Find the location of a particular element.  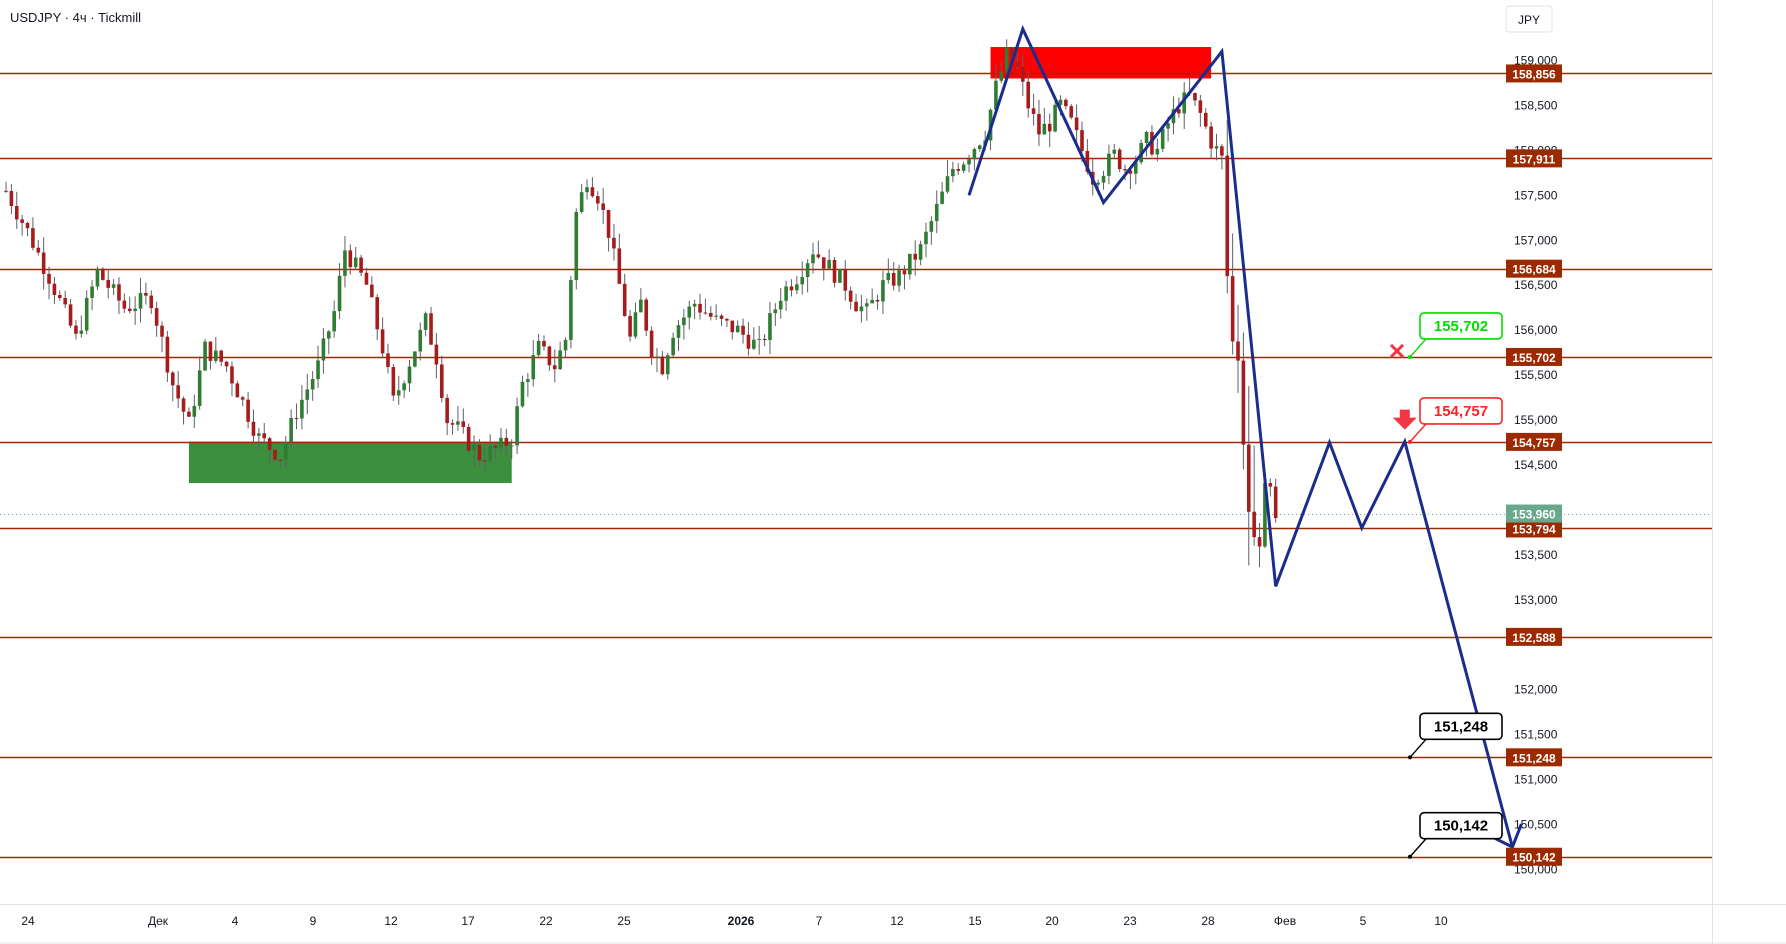

price-tick-label: 158,500 is located at coordinates (1536, 105).